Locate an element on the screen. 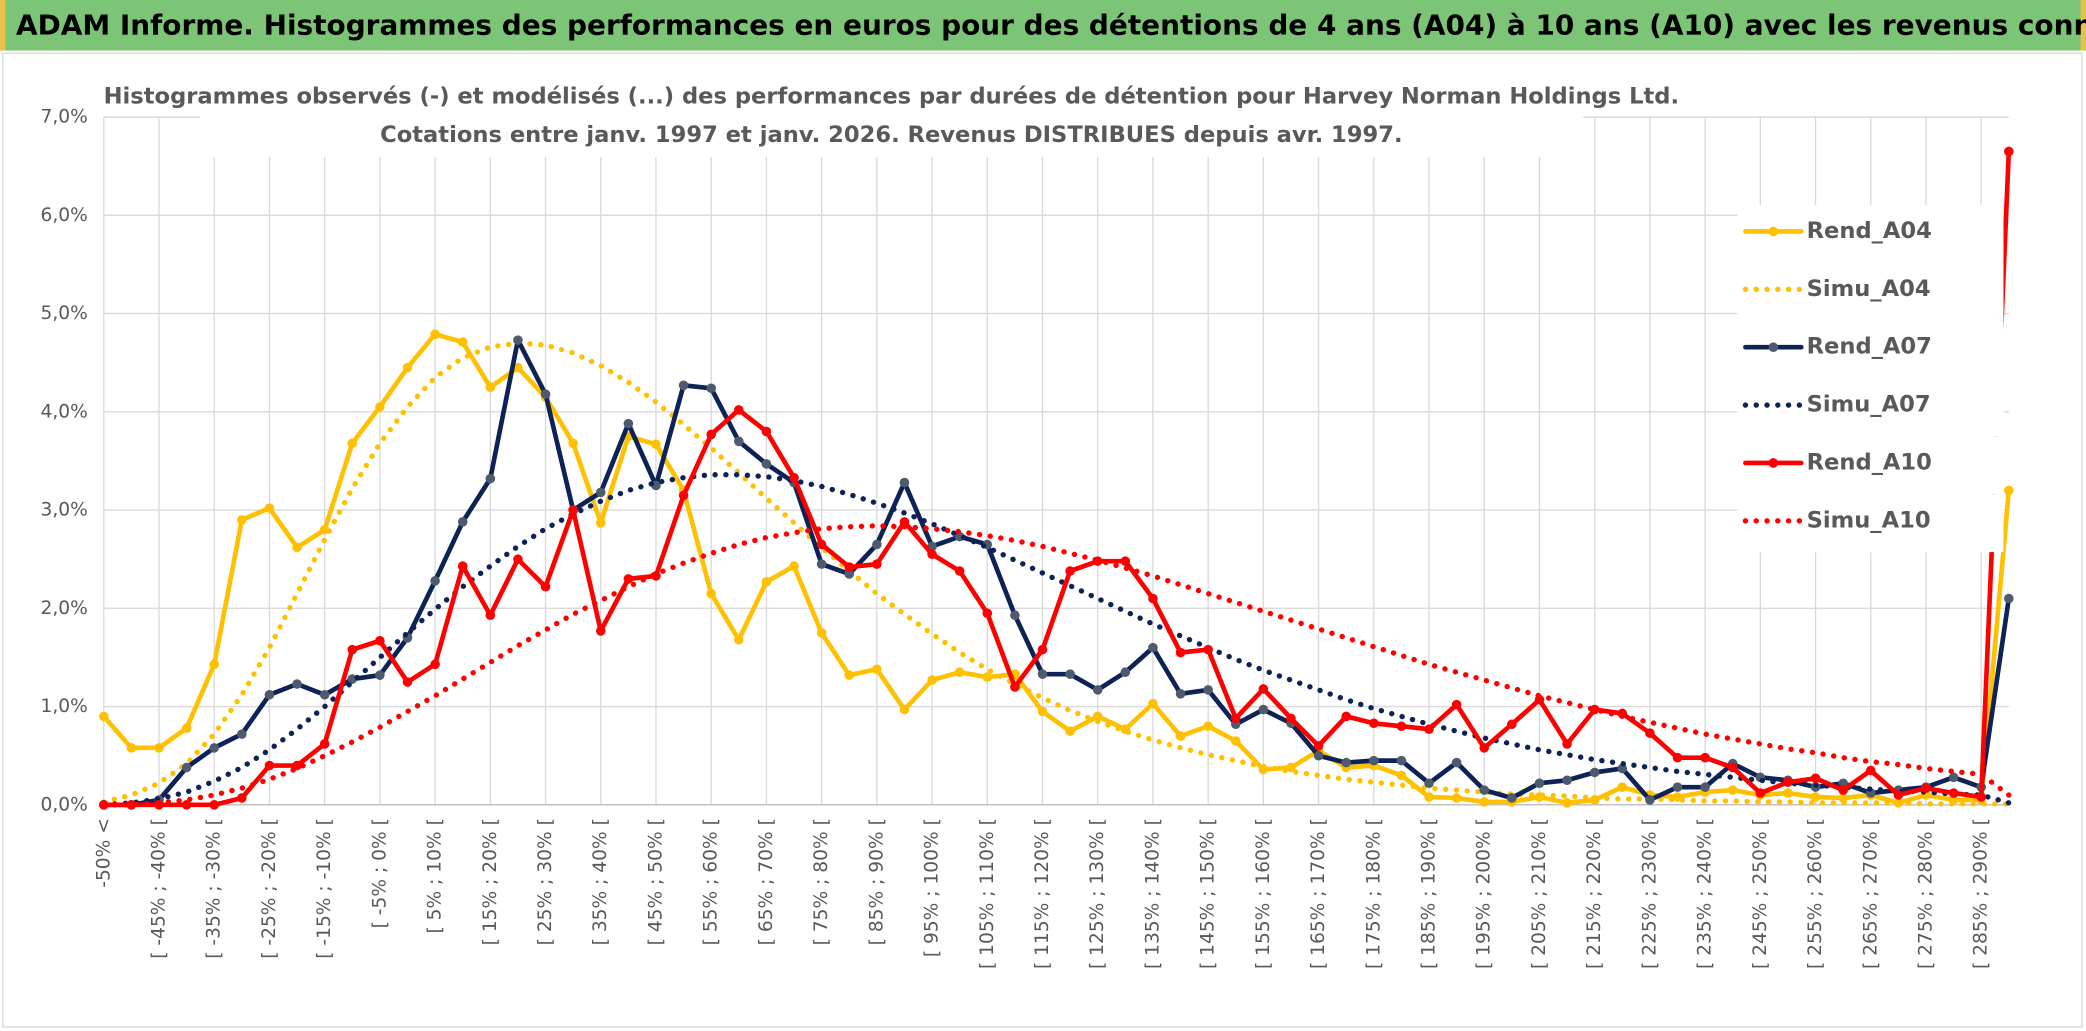 The height and width of the screenshot is (1031, 2086). x-tick-label: [ 45% ; 50% [ is located at coordinates (655, 881).